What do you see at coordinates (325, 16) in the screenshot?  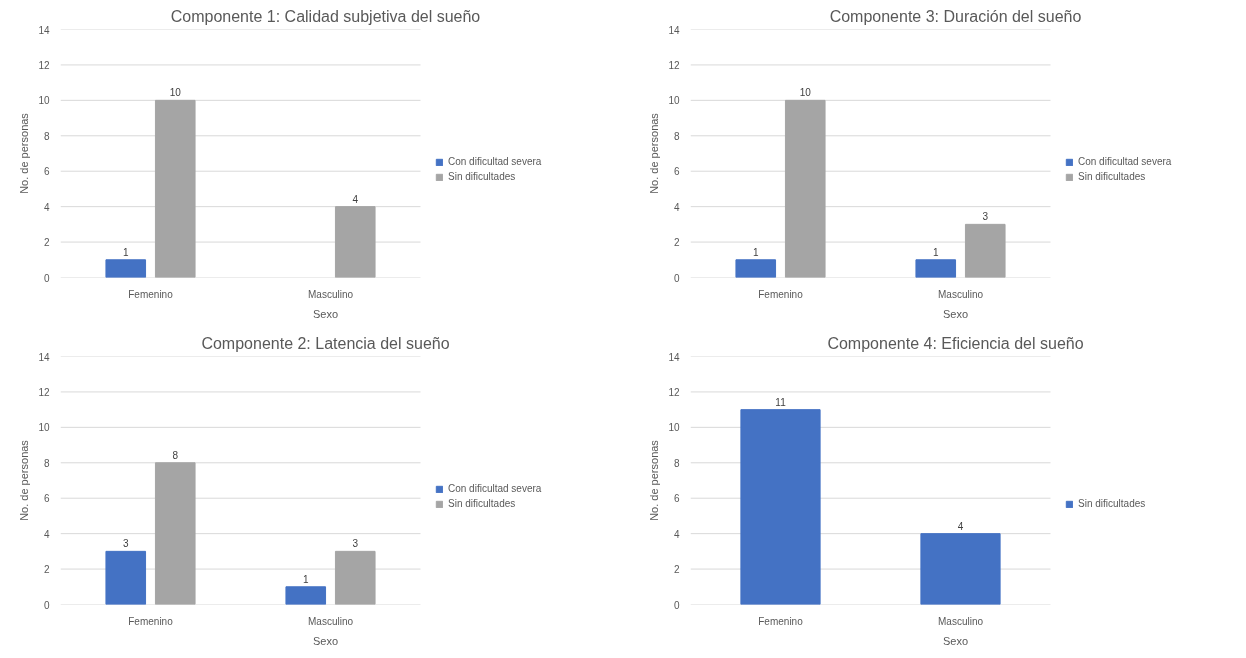 I see `chart-title: Componente 1: Calidad subjetiva del sueño` at bounding box center [325, 16].